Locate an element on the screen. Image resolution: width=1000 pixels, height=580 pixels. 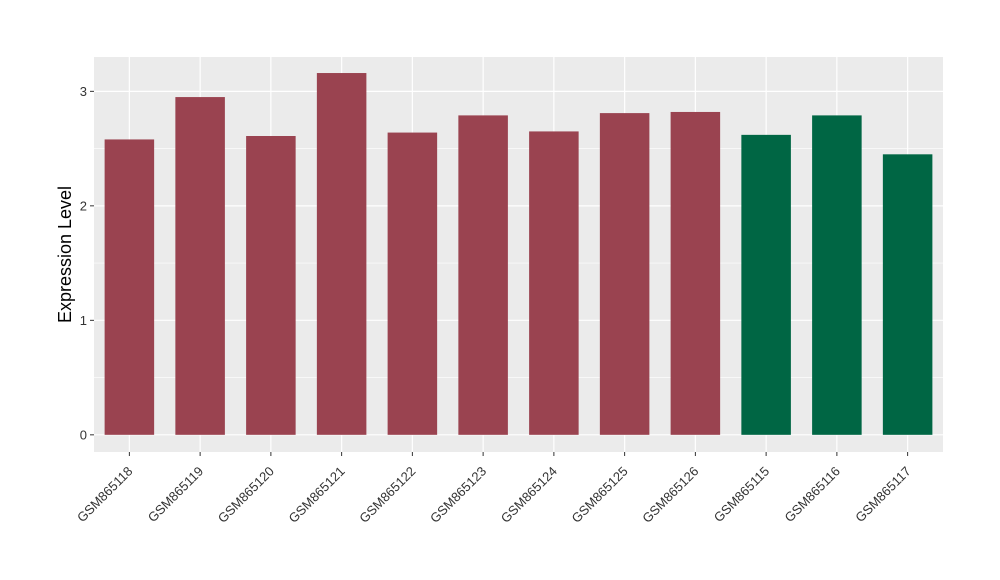
bar-GSM865124 is located at coordinates (554, 283).